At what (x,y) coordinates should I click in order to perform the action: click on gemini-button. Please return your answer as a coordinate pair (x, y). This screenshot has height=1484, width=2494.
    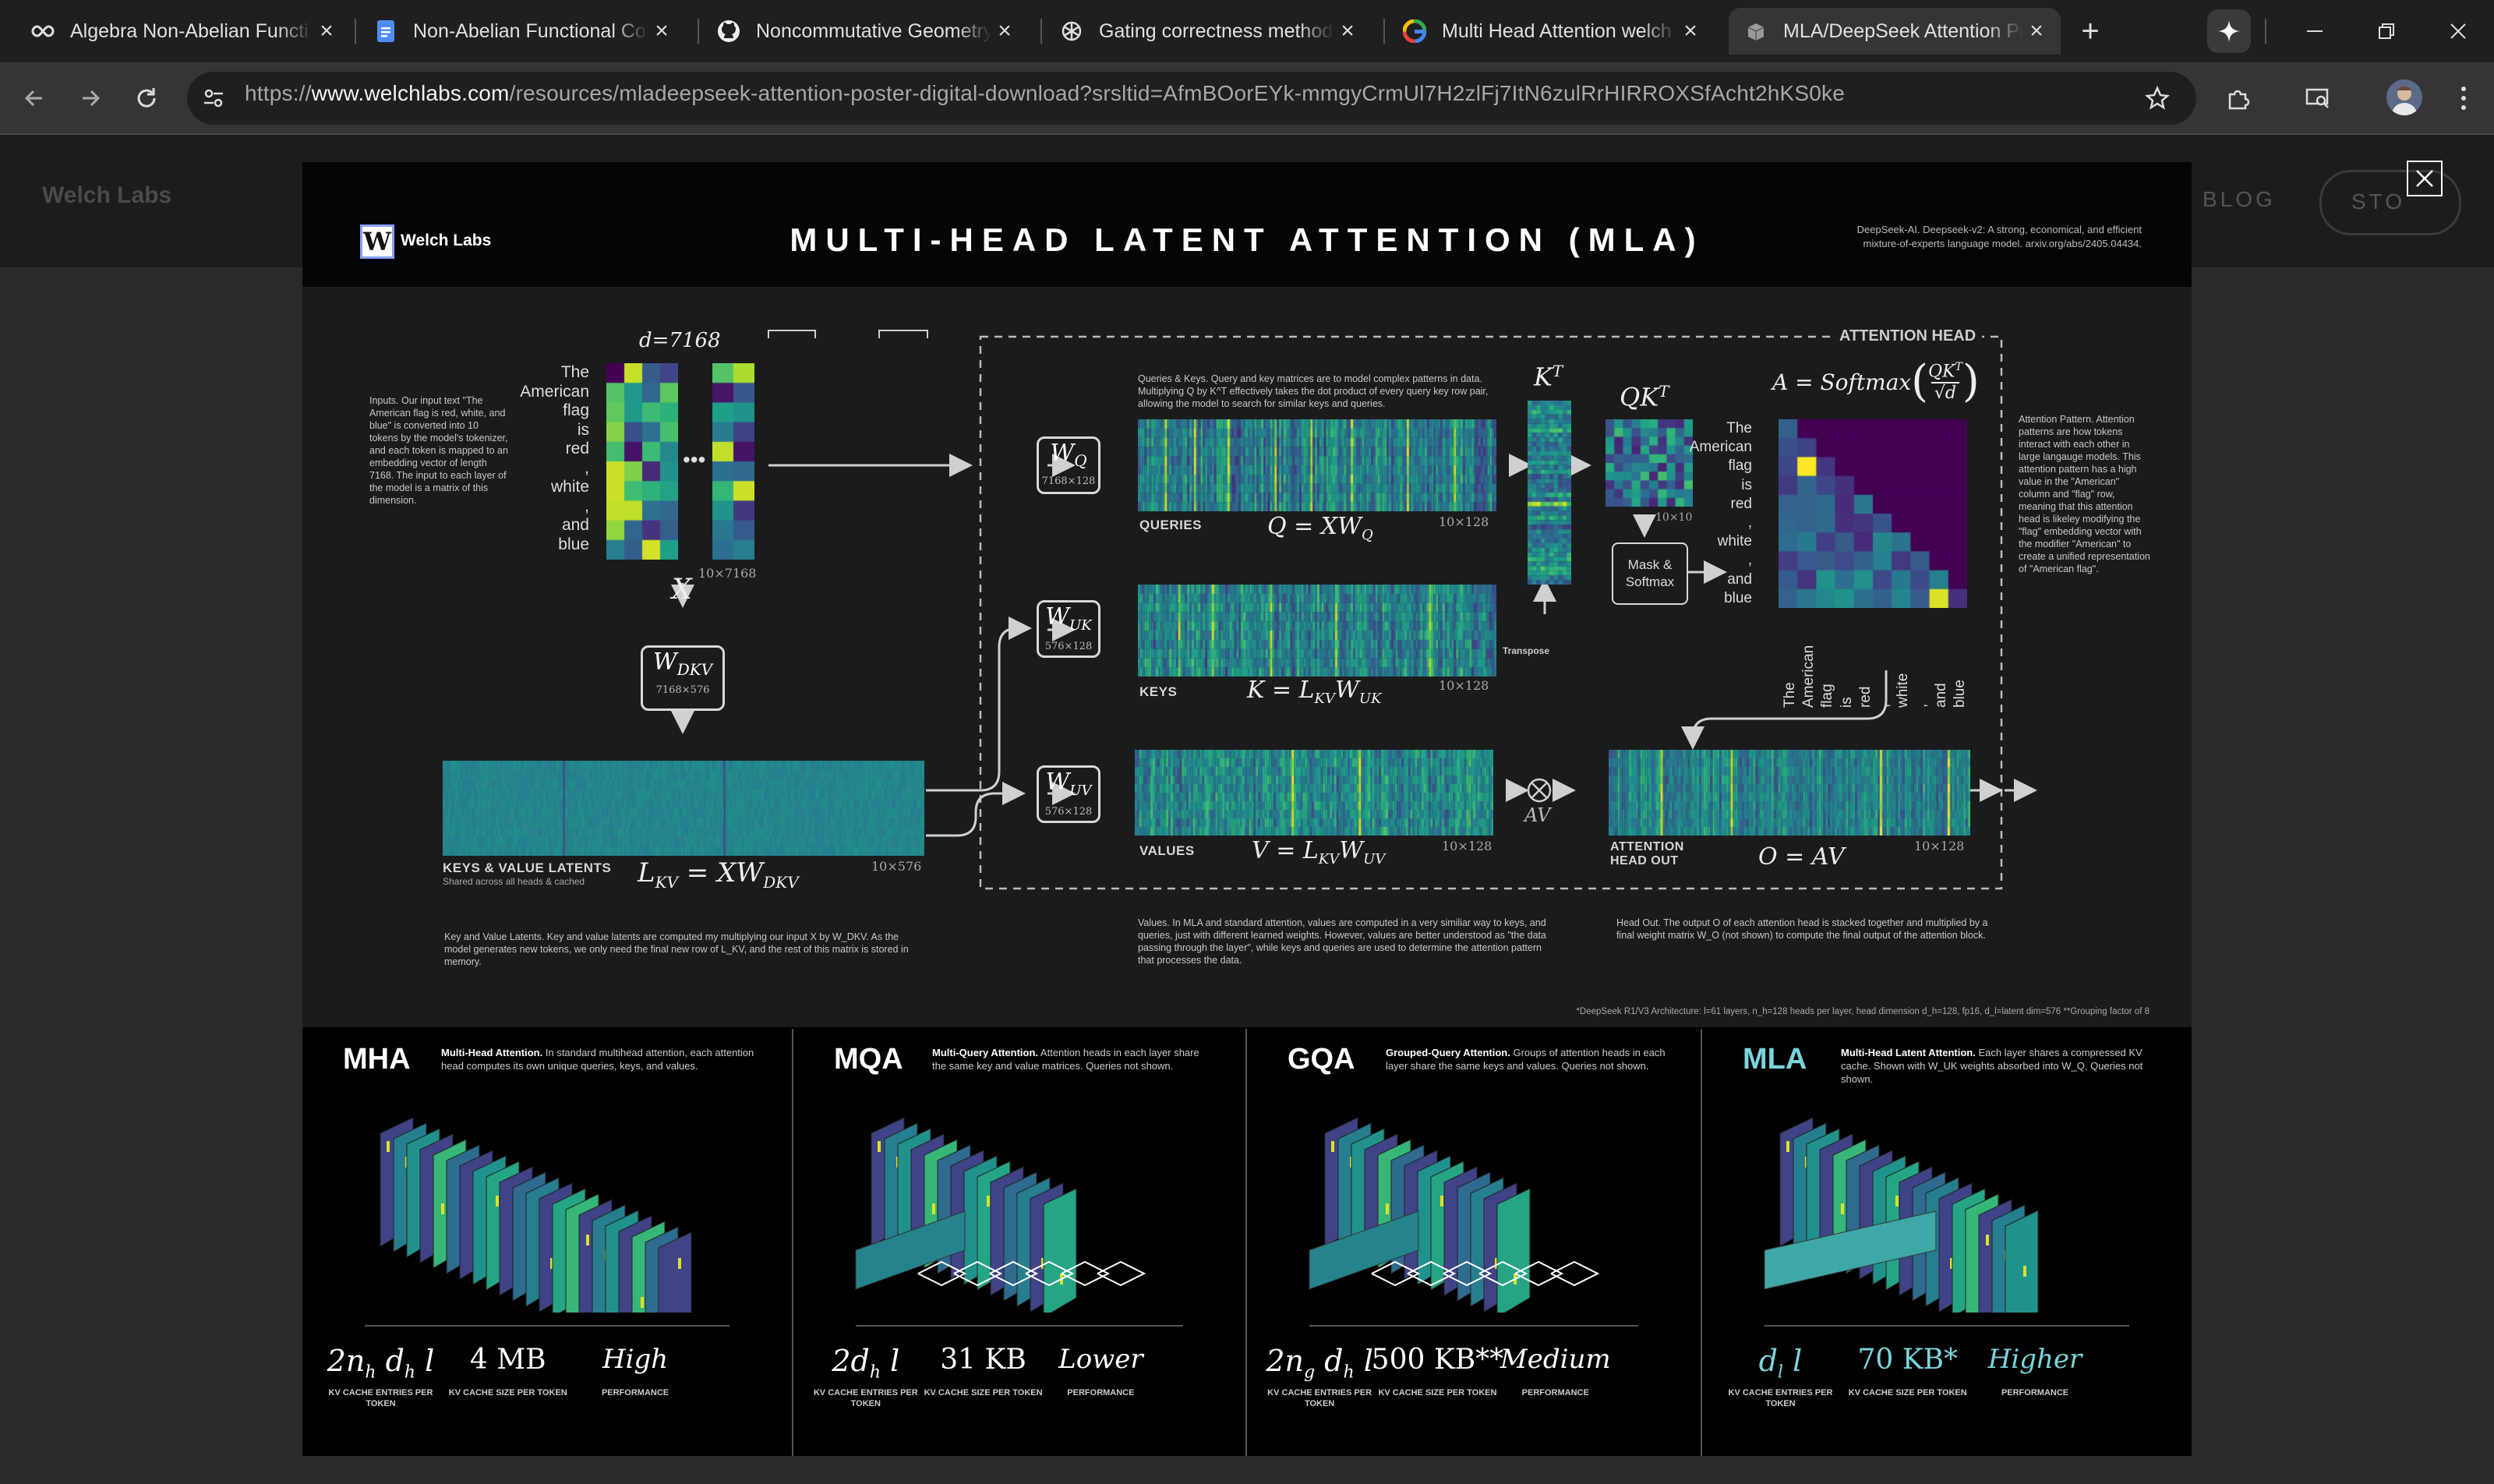
    Looking at the image, I should click on (2229, 31).